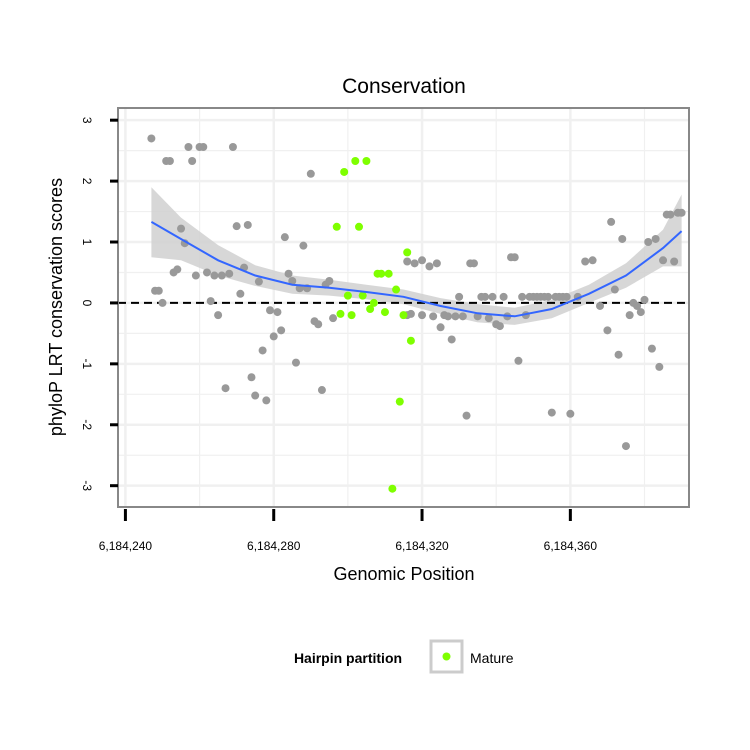 This screenshot has width=750, height=750. What do you see at coordinates (403, 574) in the screenshot?
I see `x-axis-label: Genomic Position` at bounding box center [403, 574].